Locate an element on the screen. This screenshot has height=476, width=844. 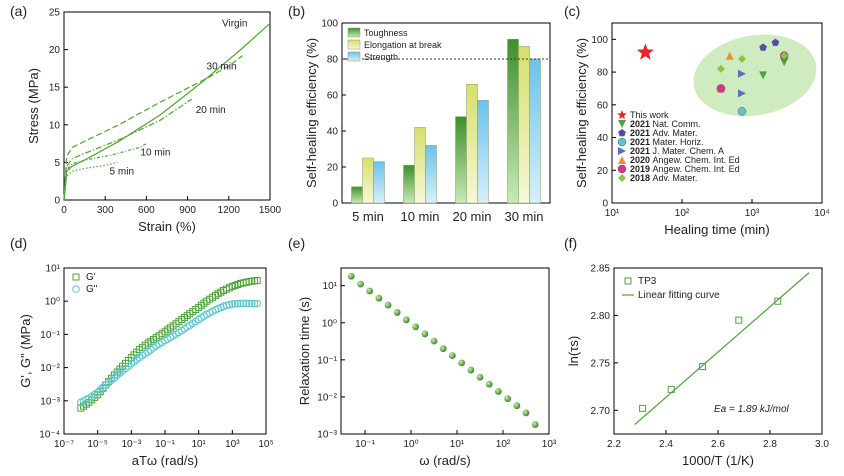
x-axis-label: Strain (%) is located at coordinates (167, 226).